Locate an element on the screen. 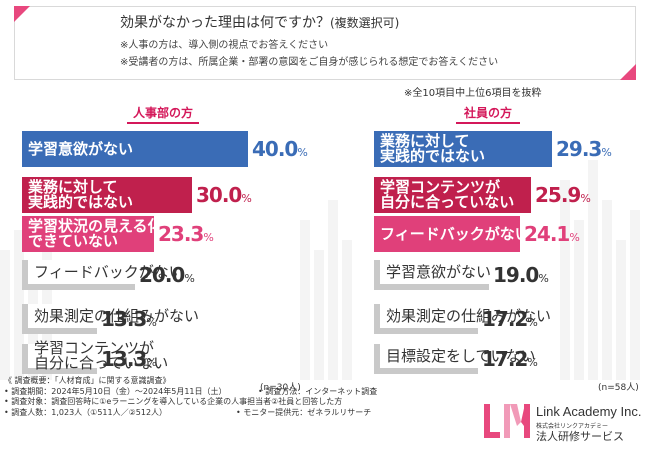 The image size is (650, 450). question-title: 効果がなかった理由は何ですか？(複数選択可) is located at coordinates (259, 22).